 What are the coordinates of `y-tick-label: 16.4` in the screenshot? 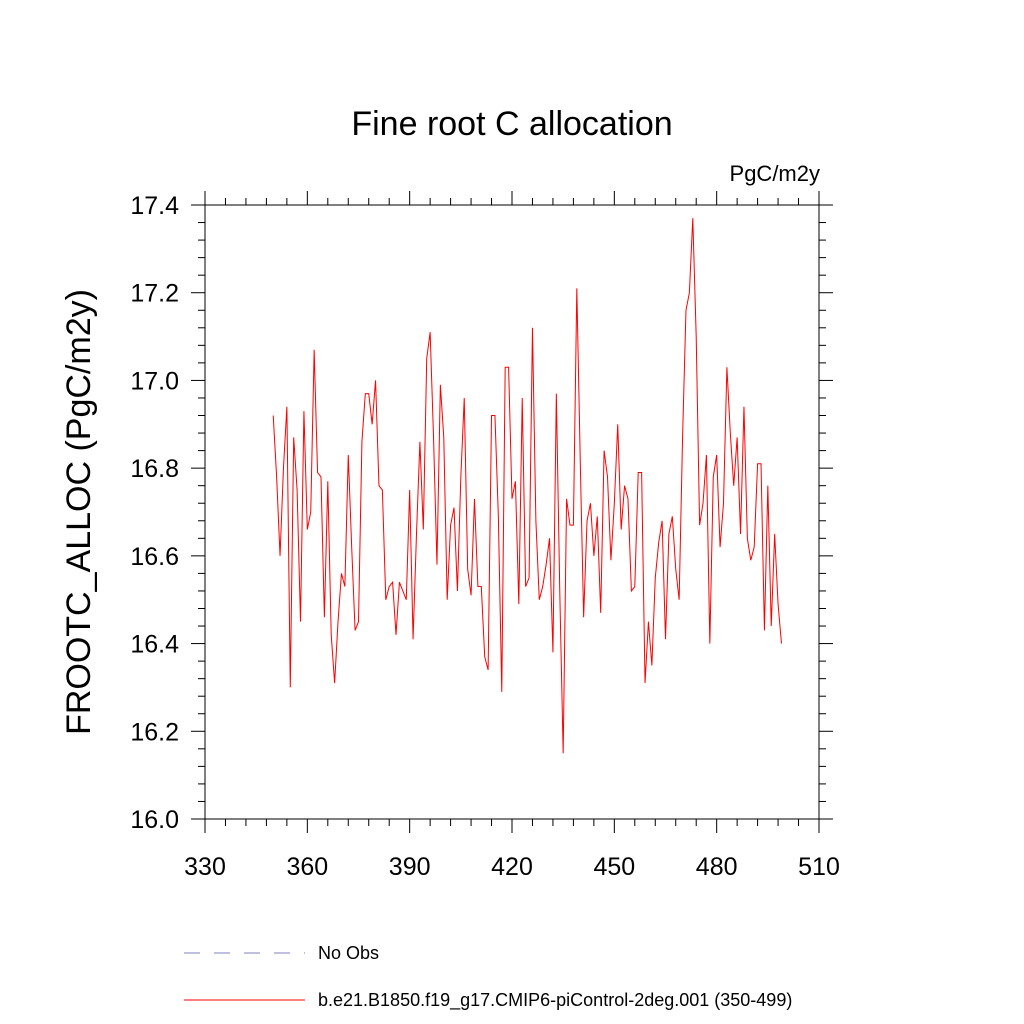 It's located at (154, 645).